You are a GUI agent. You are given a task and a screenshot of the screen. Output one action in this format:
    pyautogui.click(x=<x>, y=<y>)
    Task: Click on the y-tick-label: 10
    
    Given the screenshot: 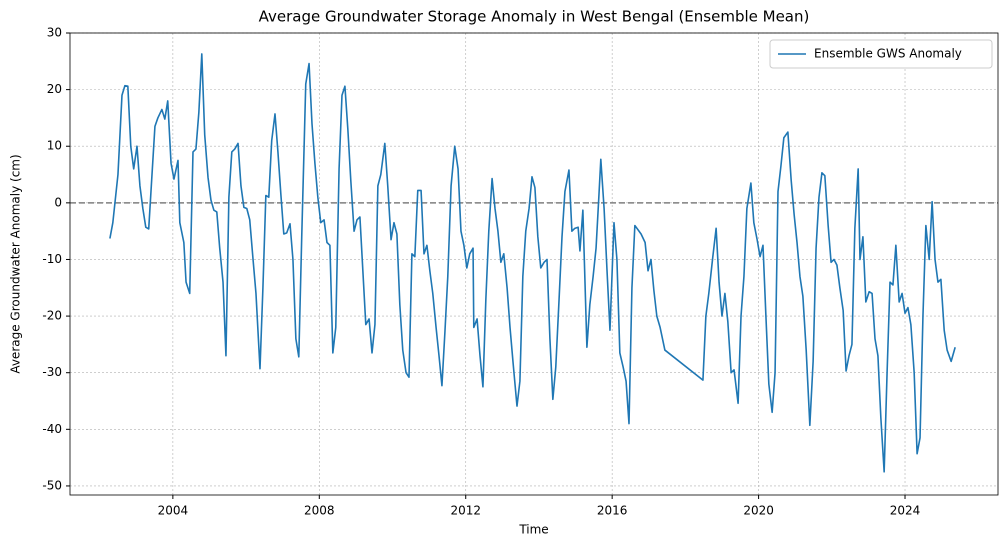 What is the action you would take?
    pyautogui.click(x=54, y=146)
    